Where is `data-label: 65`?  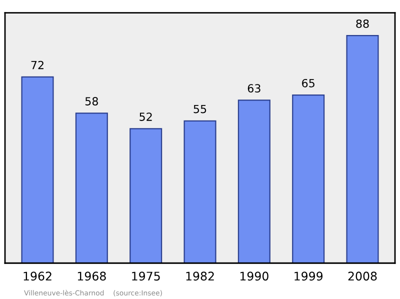 data-label: 65 is located at coordinates (308, 83).